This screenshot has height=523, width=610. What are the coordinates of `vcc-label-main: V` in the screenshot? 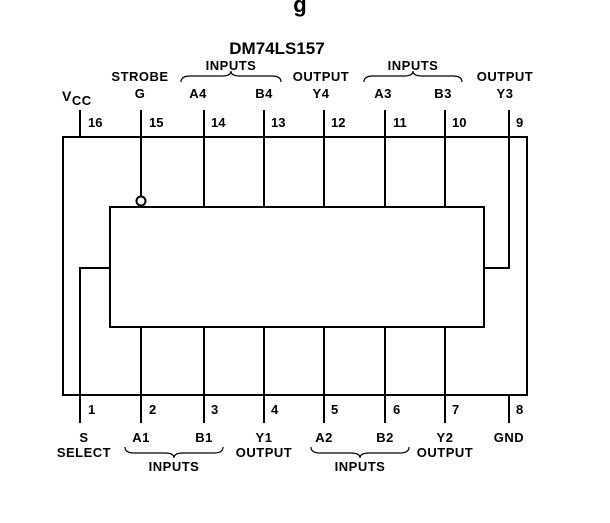 It's located at (67, 96).